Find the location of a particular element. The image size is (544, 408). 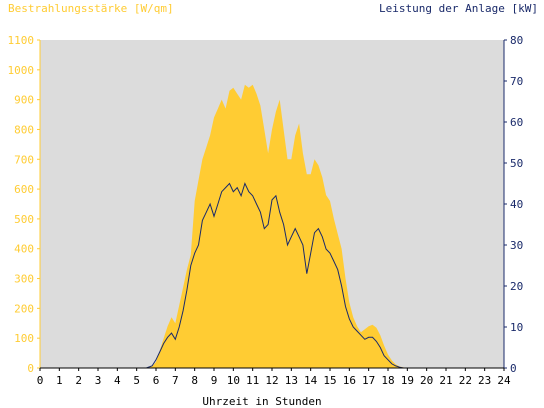

left-tick-label: 700 is located at coordinates (24, 159).